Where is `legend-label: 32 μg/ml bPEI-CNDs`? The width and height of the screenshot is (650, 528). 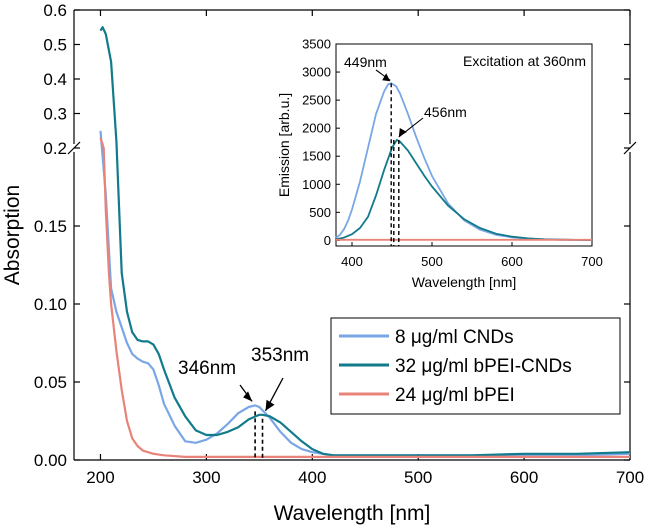
legend-label: 32 μg/ml bPEI-CNDs is located at coordinates (483, 366).